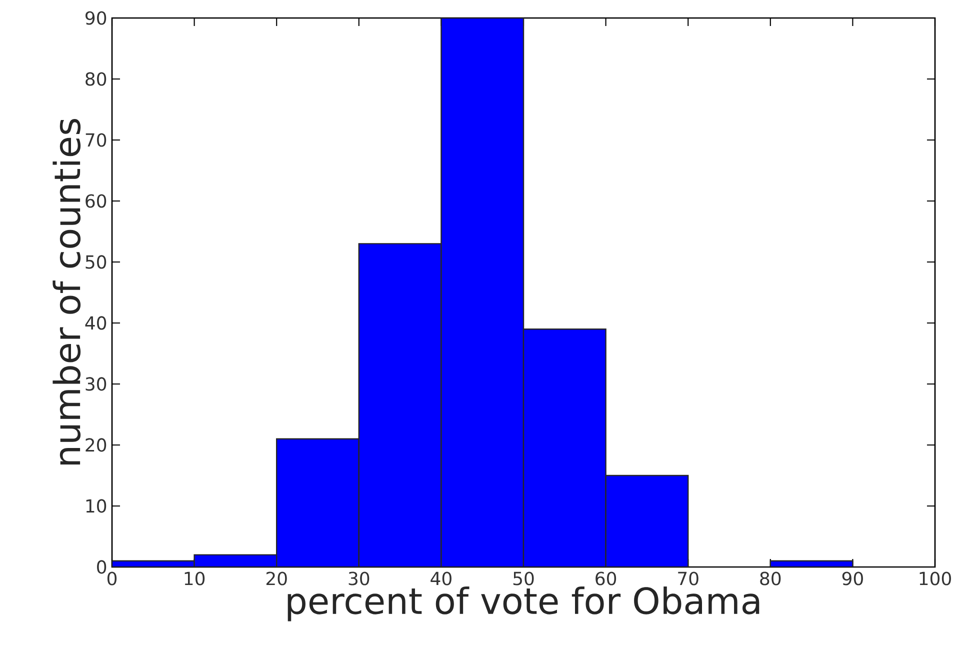 This screenshot has height=653, width=961. I want to click on x-tick-label: 20, so click(276, 579).